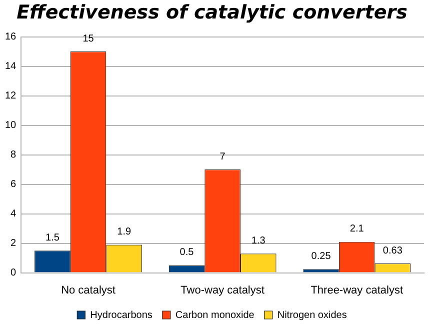 The width and height of the screenshot is (430, 330). Describe the element at coordinates (88, 290) in the screenshot. I see `x-tick-label: No catalyst` at that location.